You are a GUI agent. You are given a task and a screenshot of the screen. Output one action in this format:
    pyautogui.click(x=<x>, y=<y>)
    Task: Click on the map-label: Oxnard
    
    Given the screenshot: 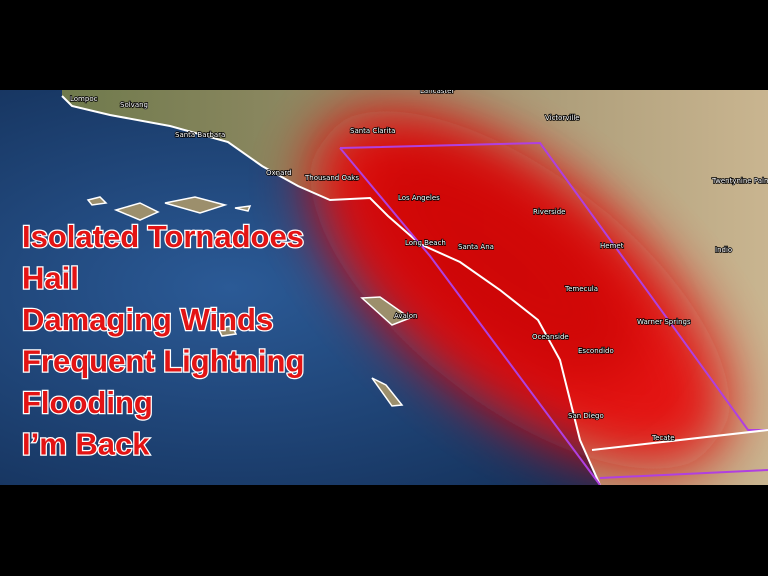 What is the action you would take?
    pyautogui.click(x=279, y=173)
    